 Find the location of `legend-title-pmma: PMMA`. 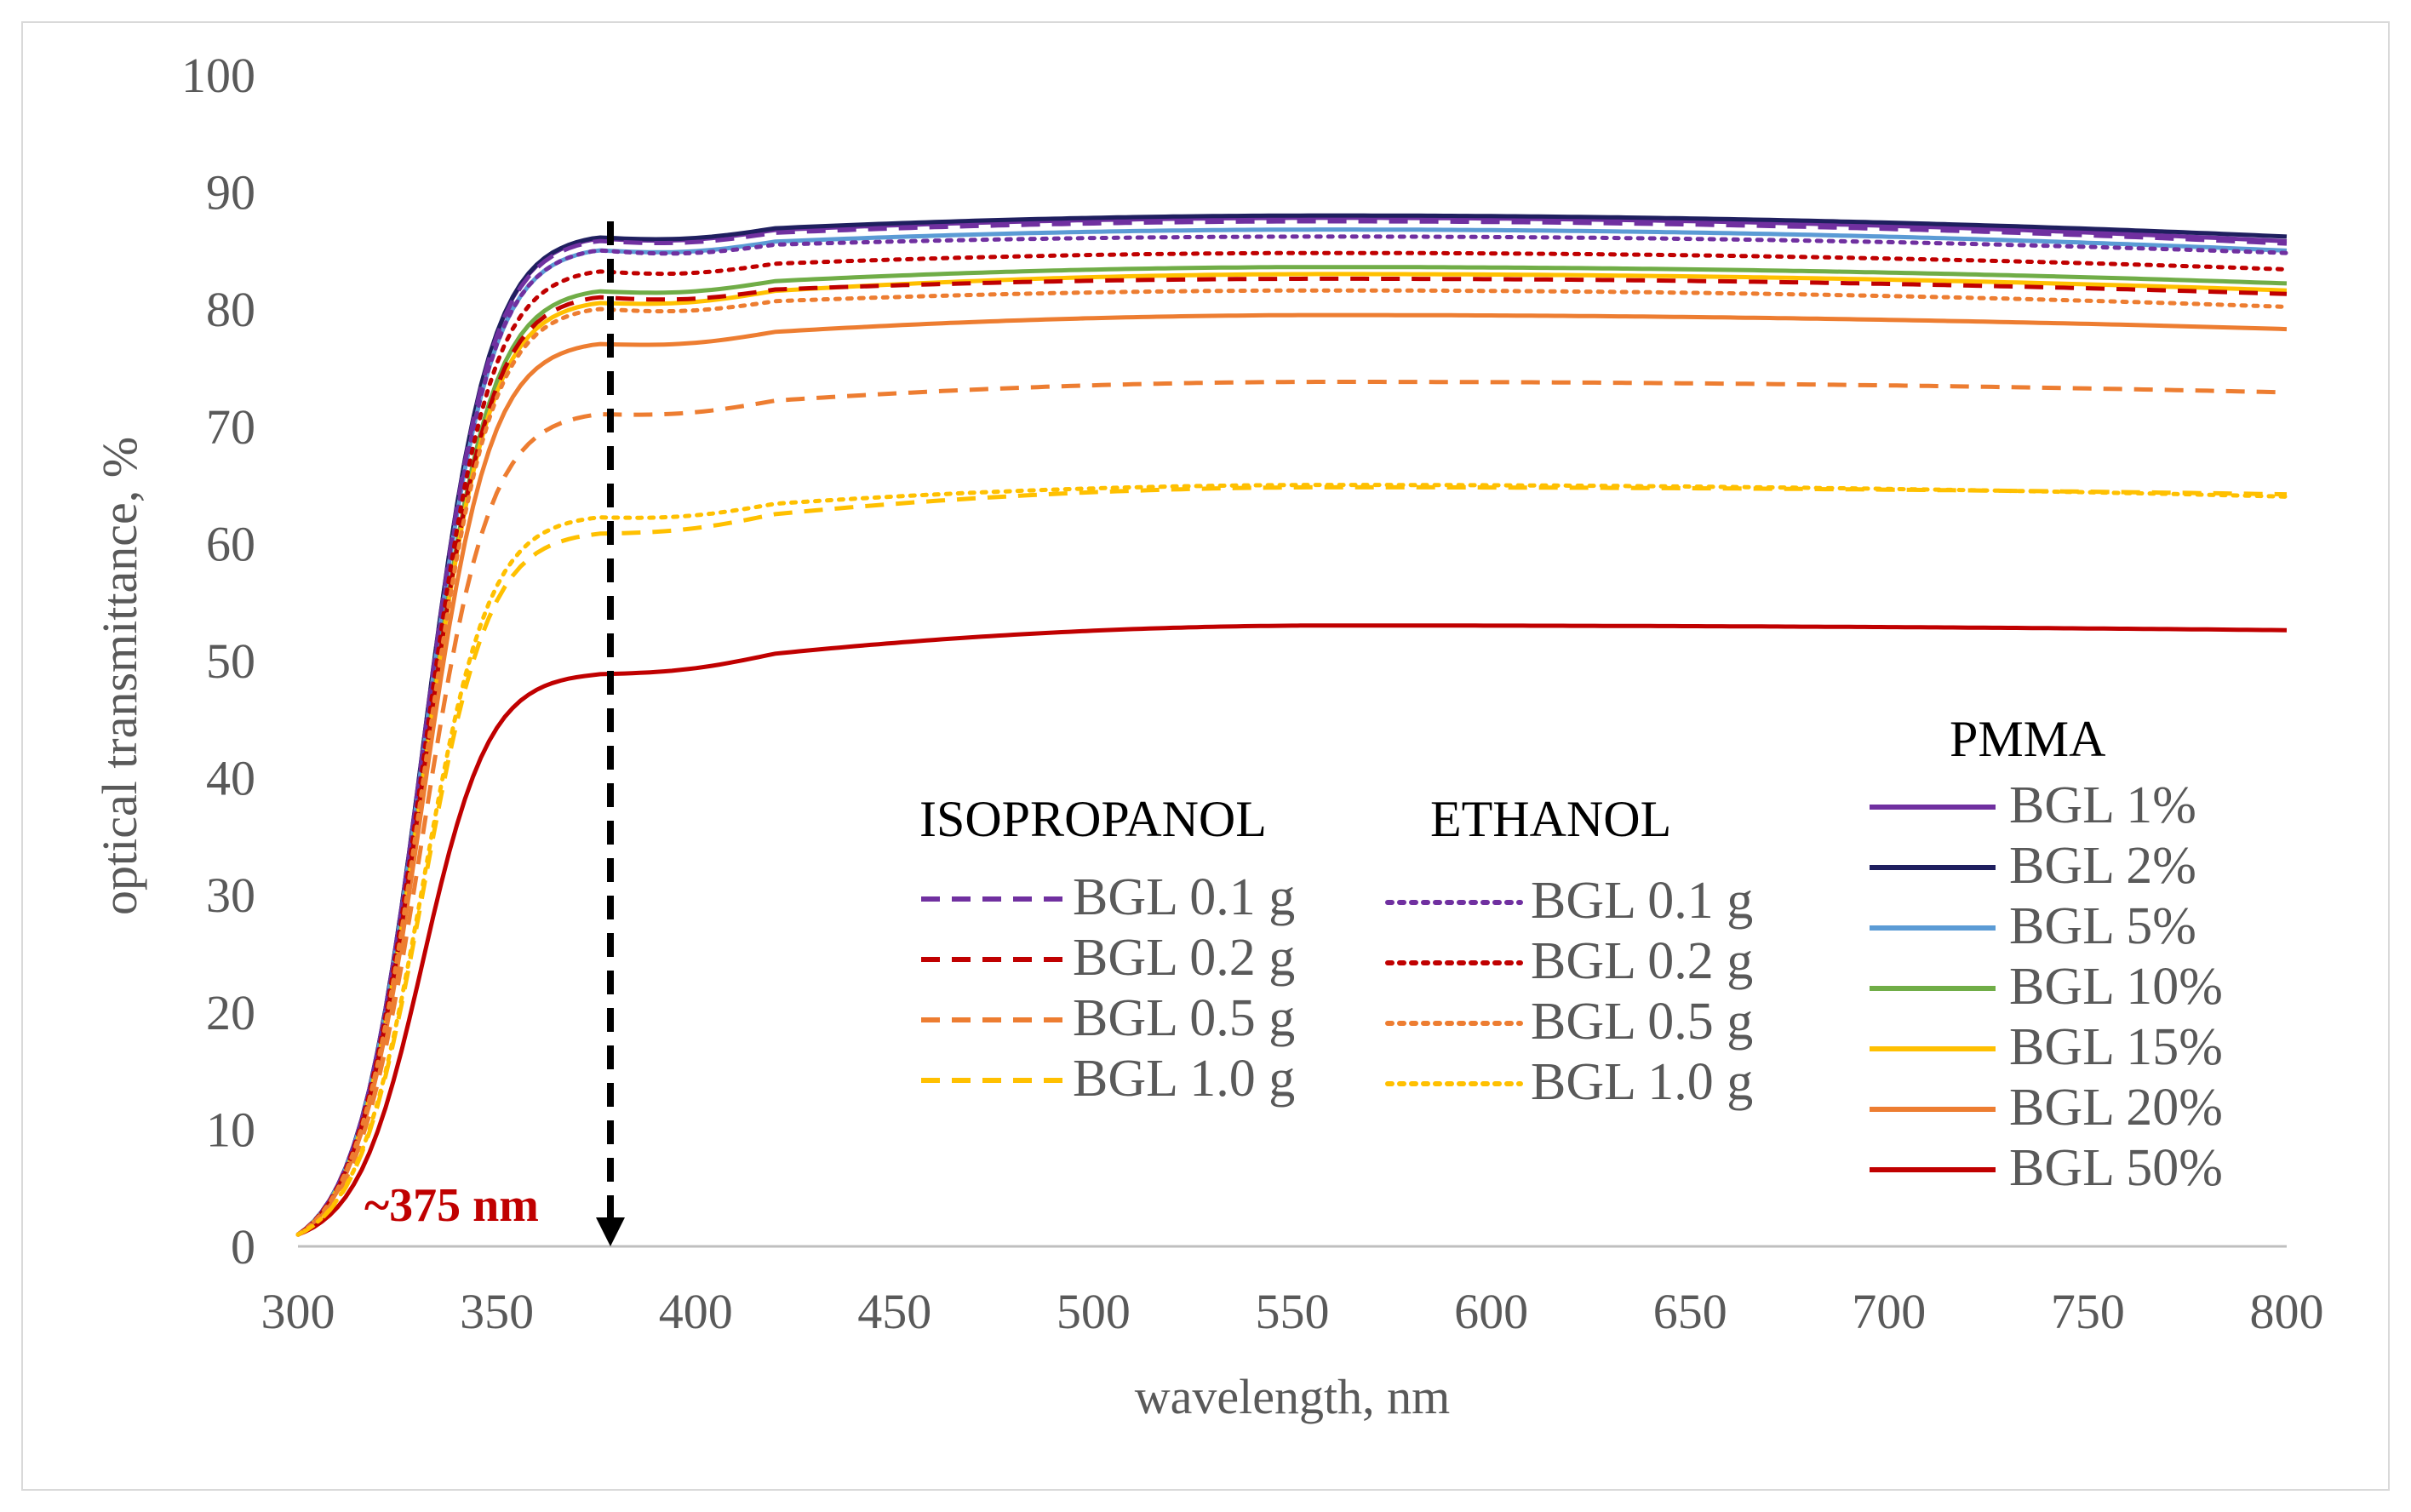

legend-title-pmma: PMMA is located at coordinates (2028, 739).